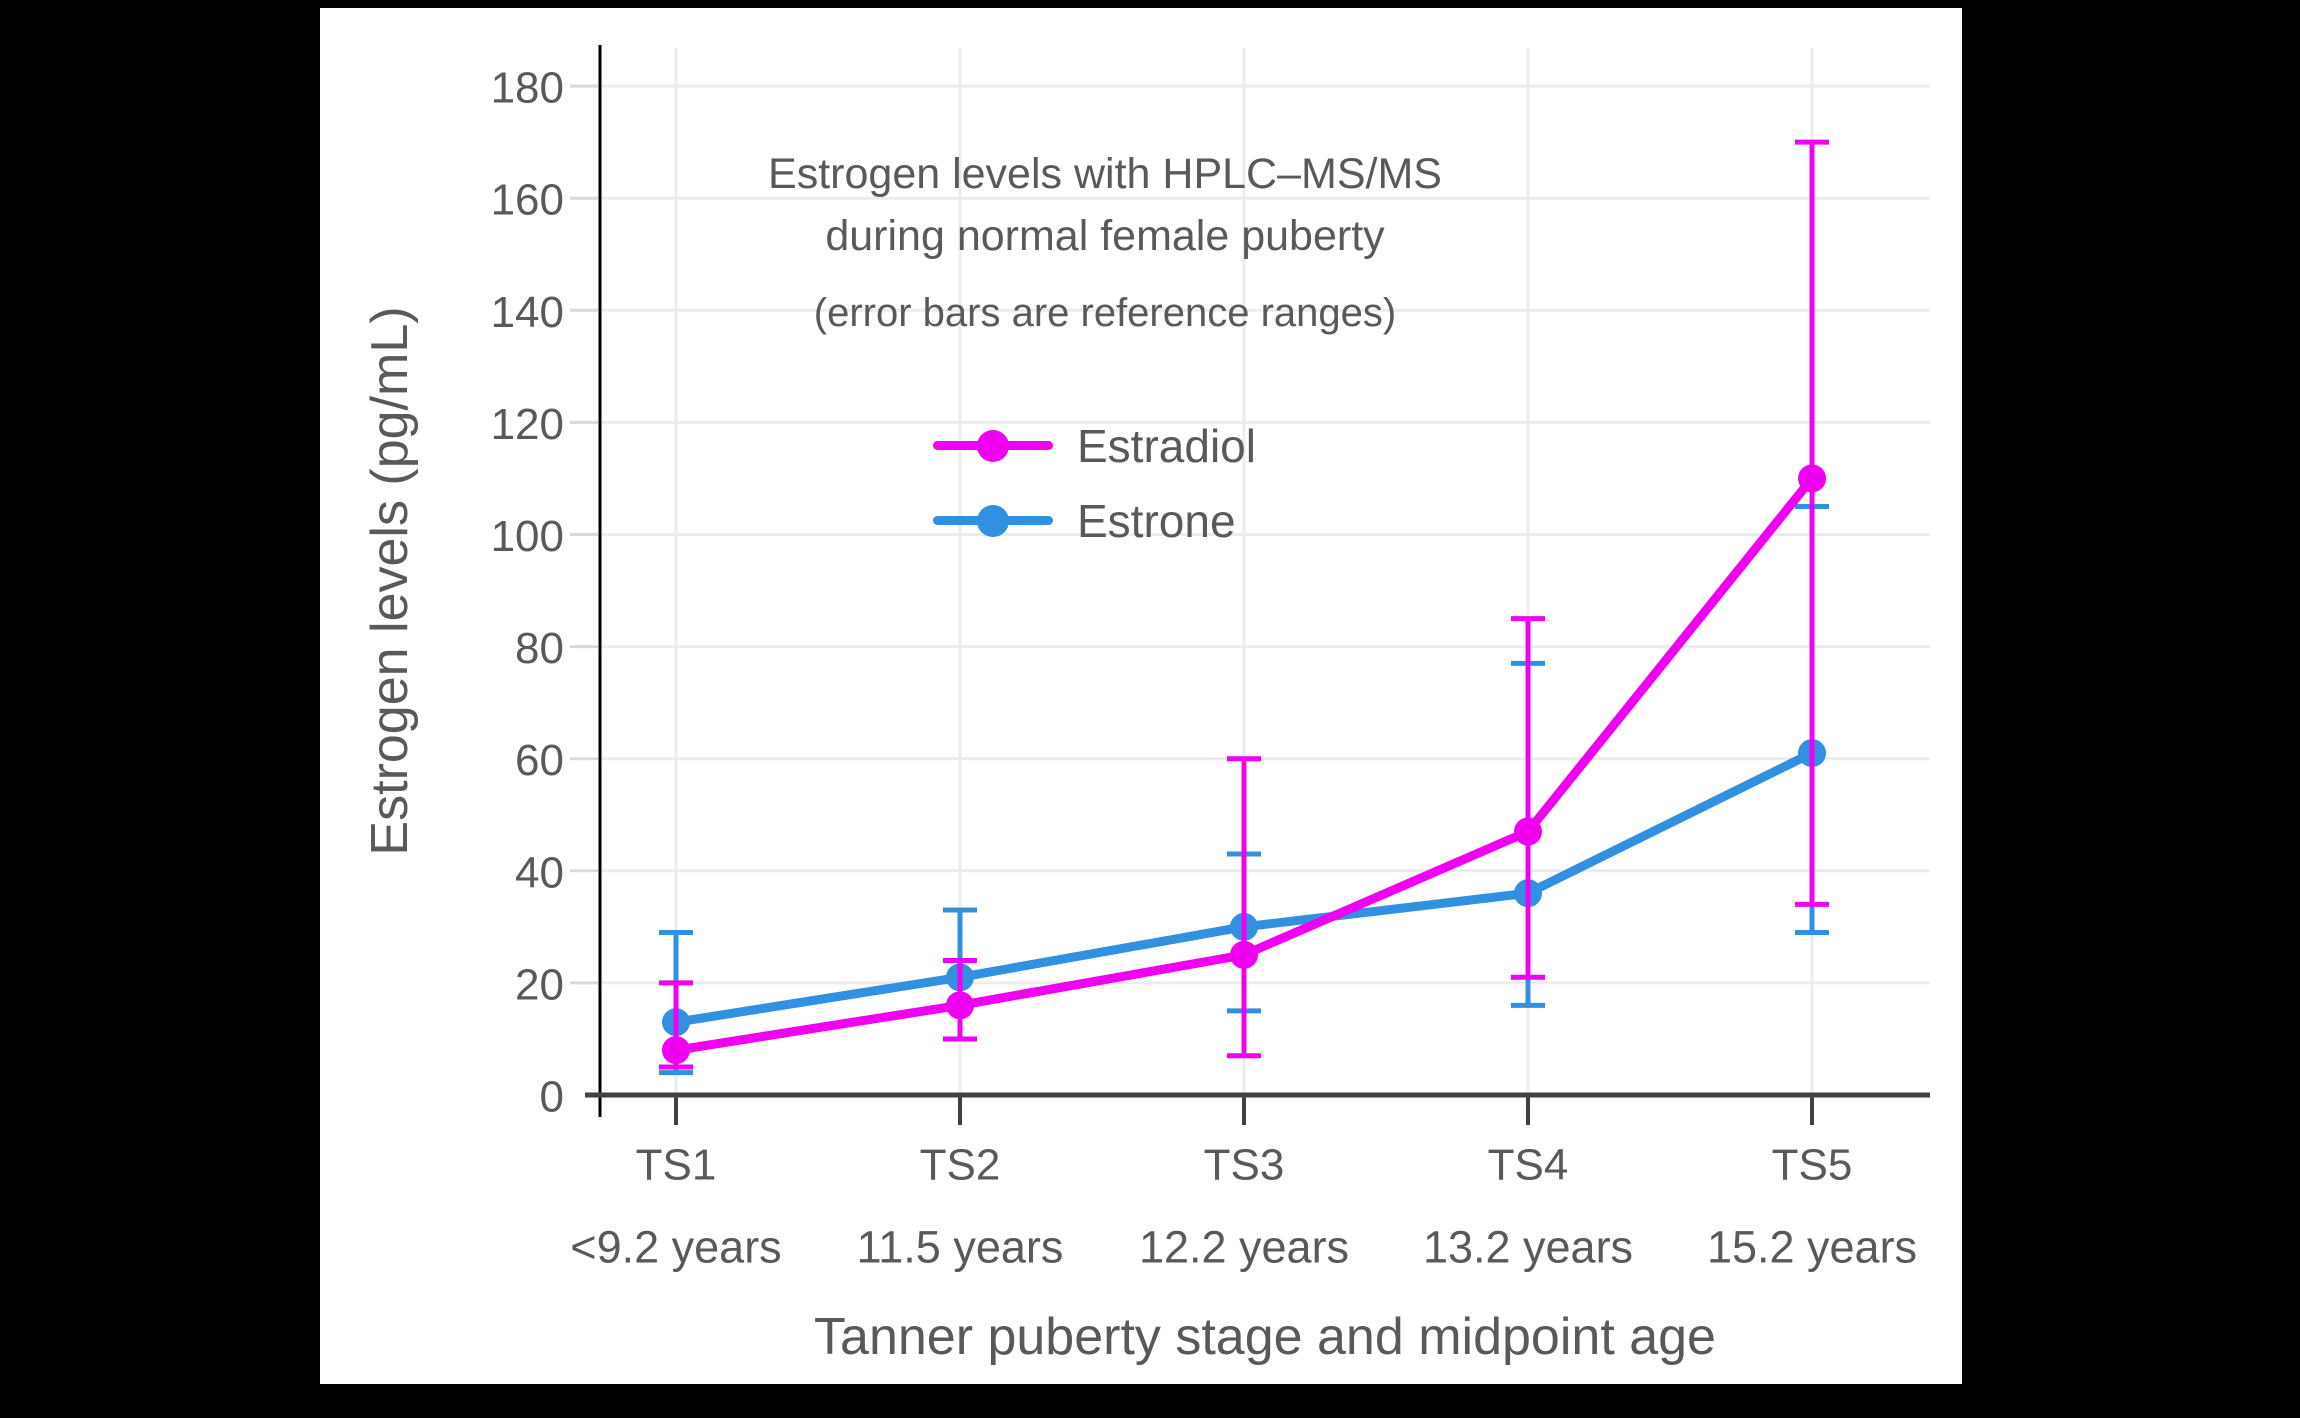 The image size is (2300, 1418). I want to click on y-tick-label: 20, so click(539, 984).